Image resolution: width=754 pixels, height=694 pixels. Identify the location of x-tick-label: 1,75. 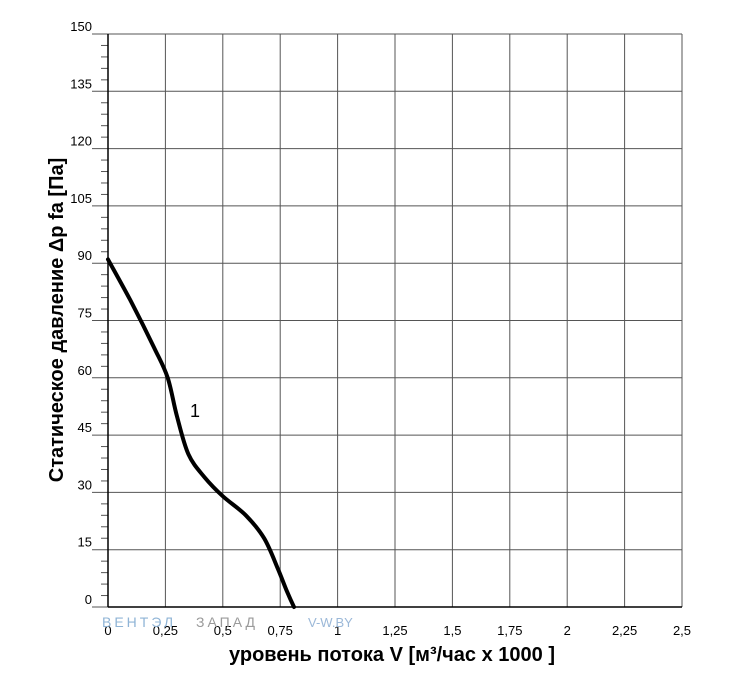
(509, 630).